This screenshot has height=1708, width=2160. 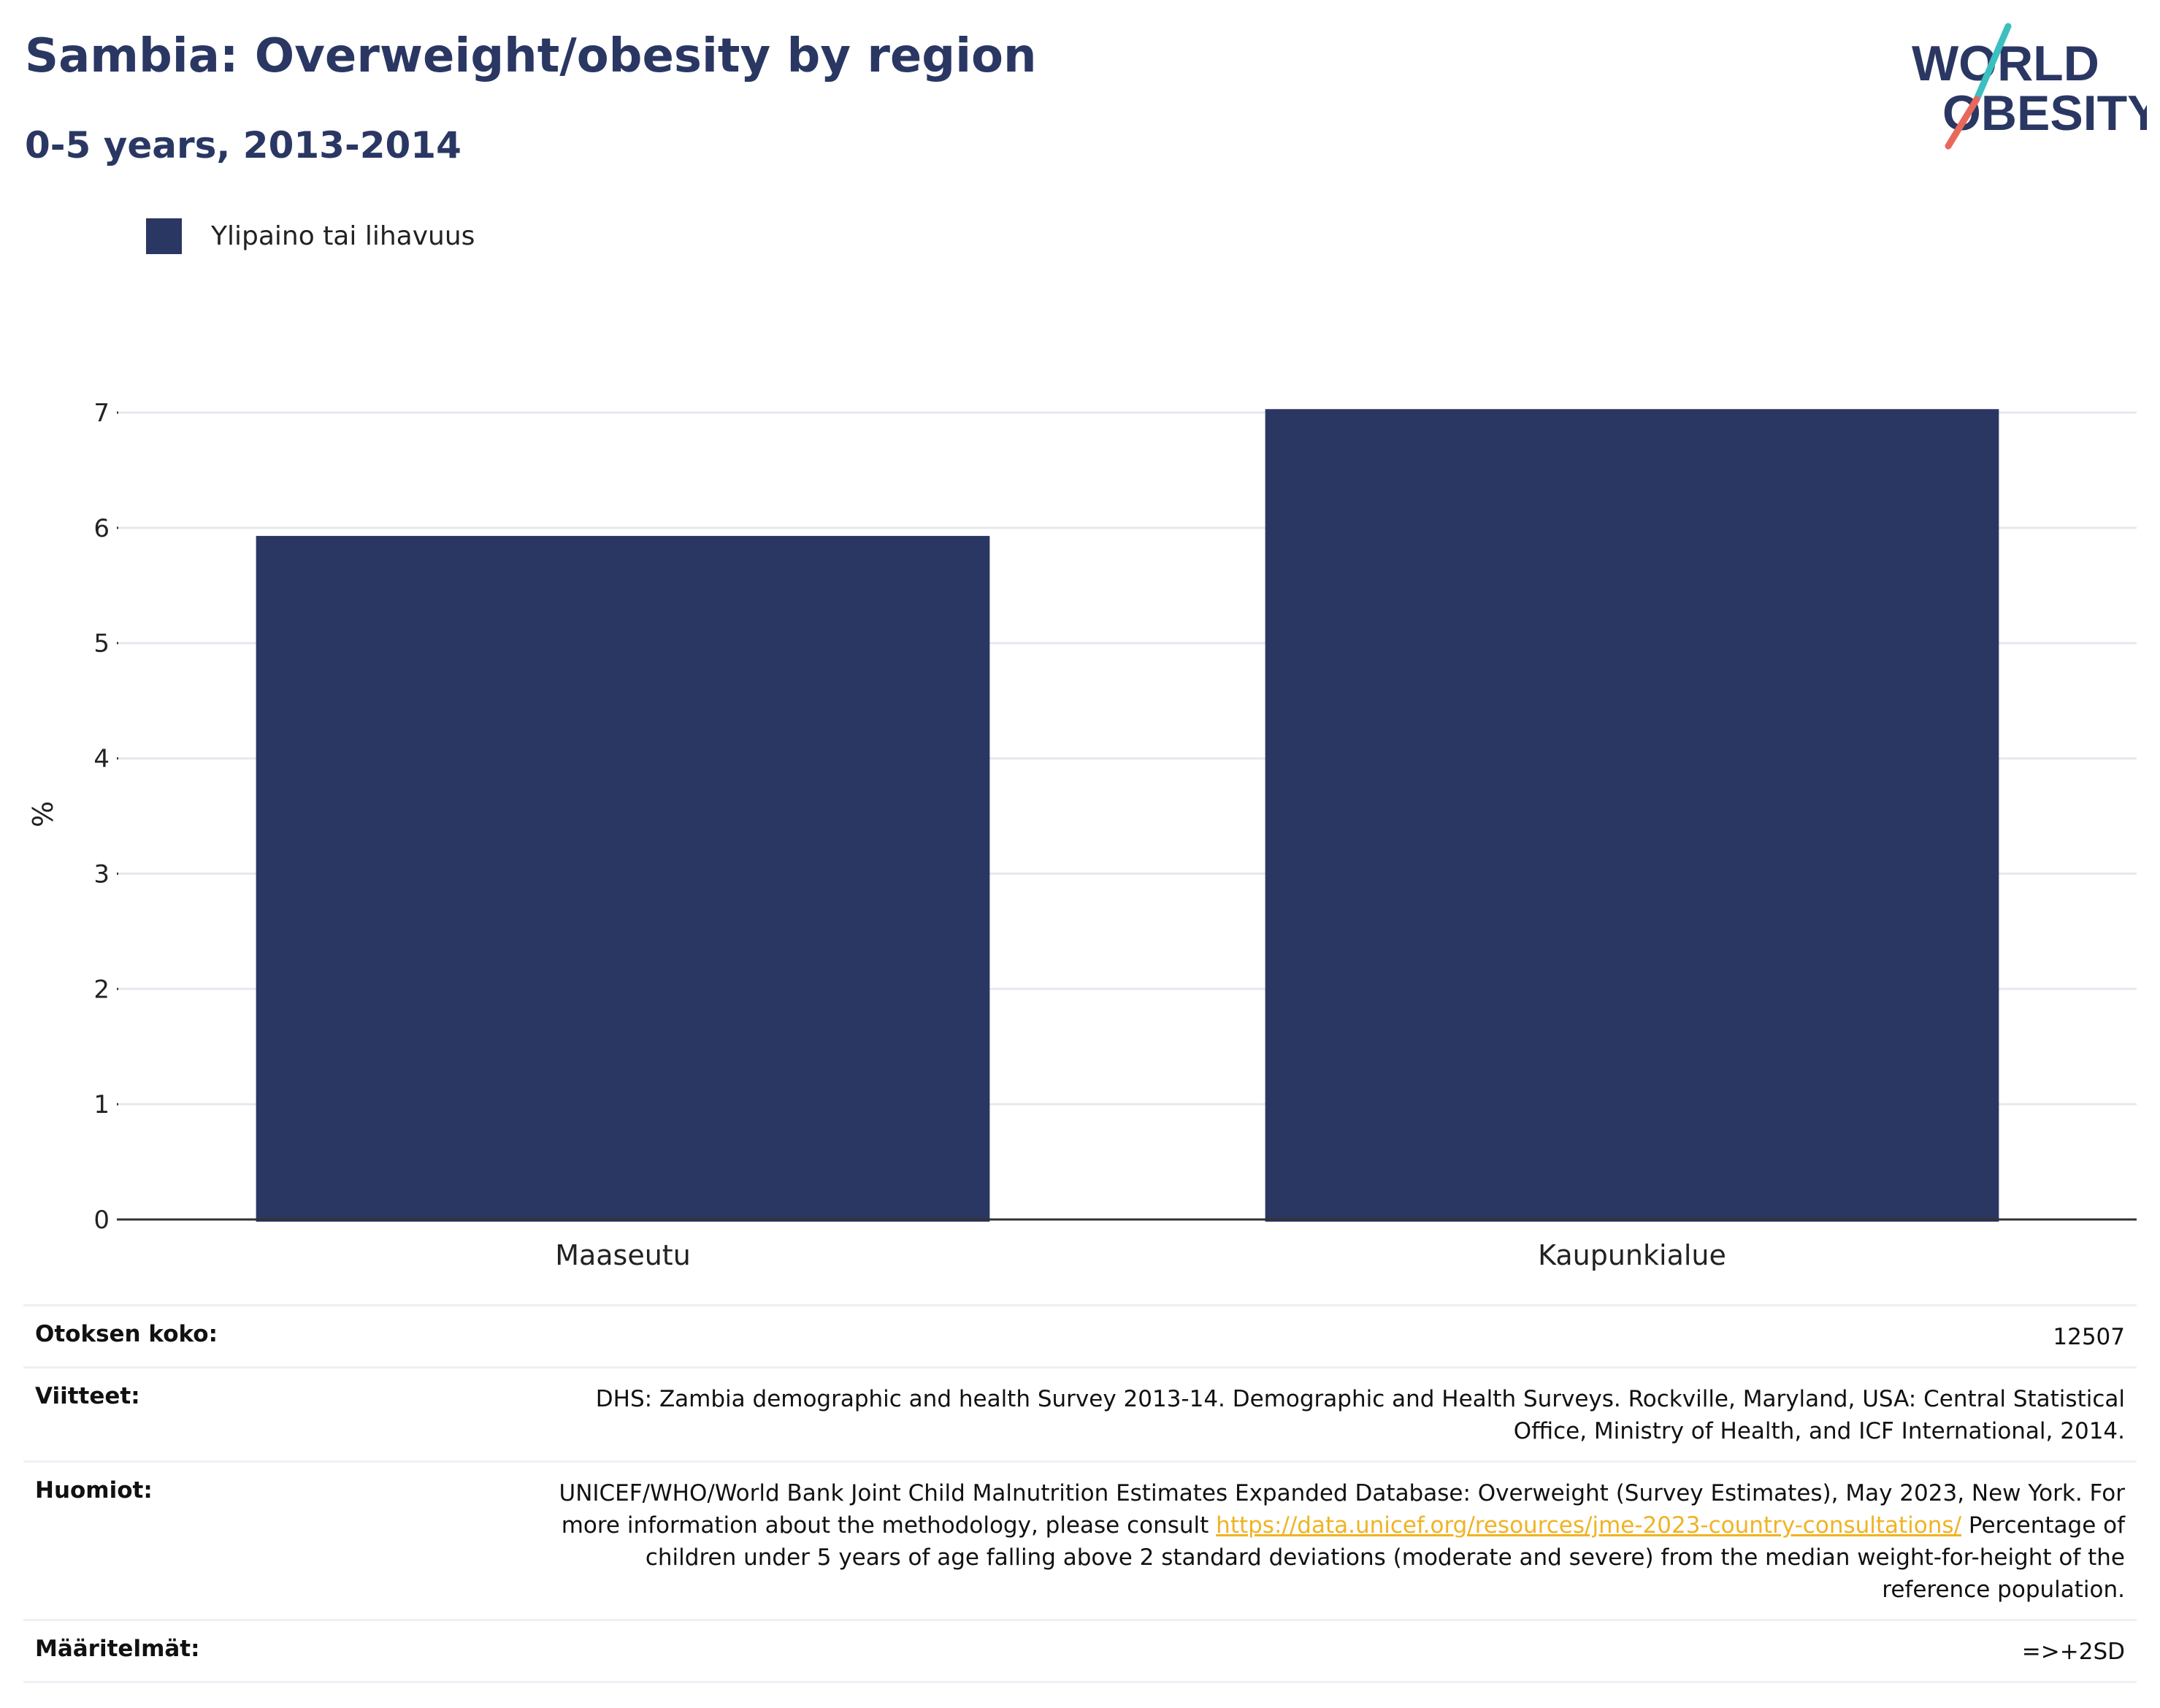 I want to click on references-label: Viitteet:, so click(x=87, y=1396).